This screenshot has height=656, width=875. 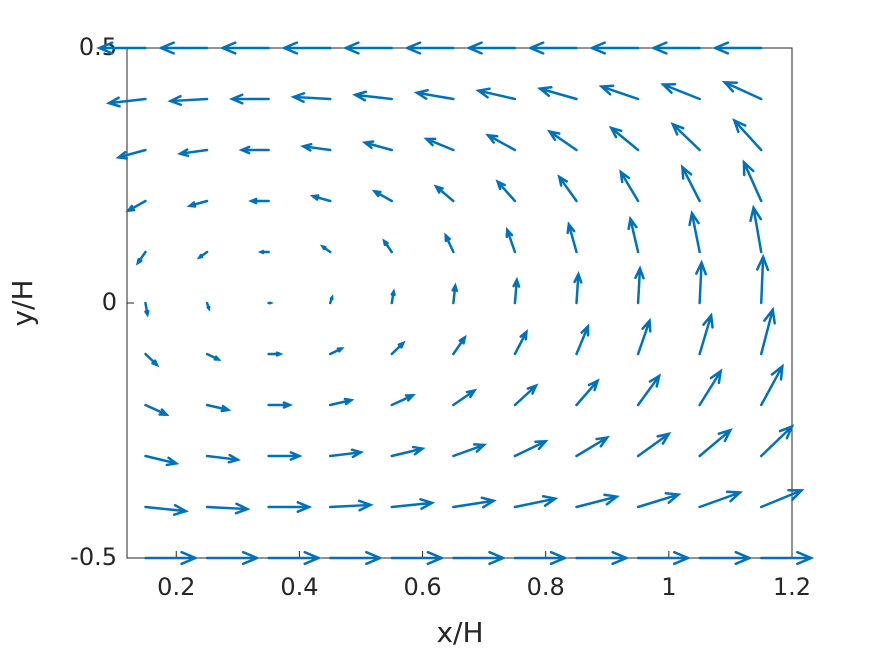 I want to click on x-tick-label: 0.8, so click(x=546, y=587).